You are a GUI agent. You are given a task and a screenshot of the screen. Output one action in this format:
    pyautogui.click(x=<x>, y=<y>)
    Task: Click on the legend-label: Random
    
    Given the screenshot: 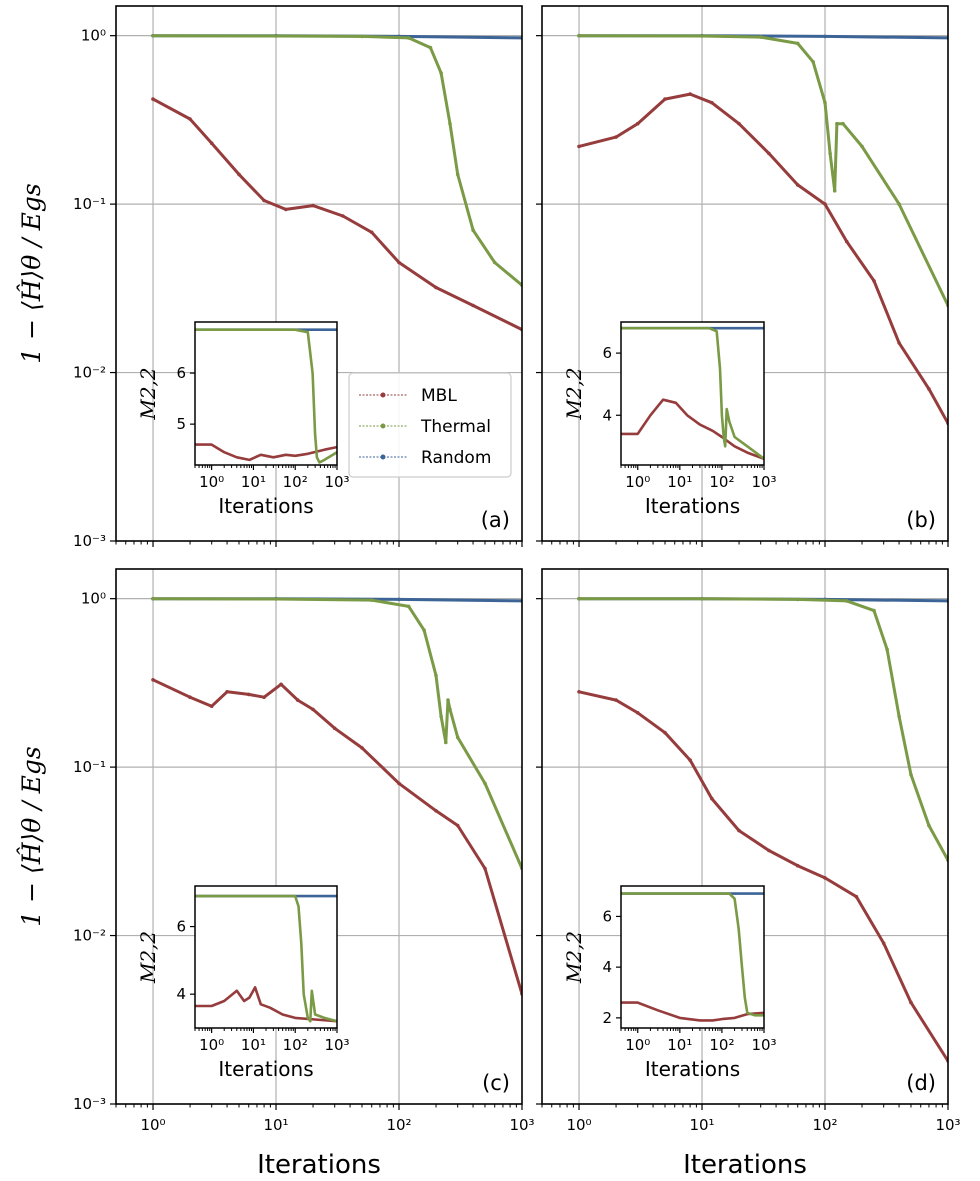 What is the action you would take?
    pyautogui.click(x=456, y=458)
    